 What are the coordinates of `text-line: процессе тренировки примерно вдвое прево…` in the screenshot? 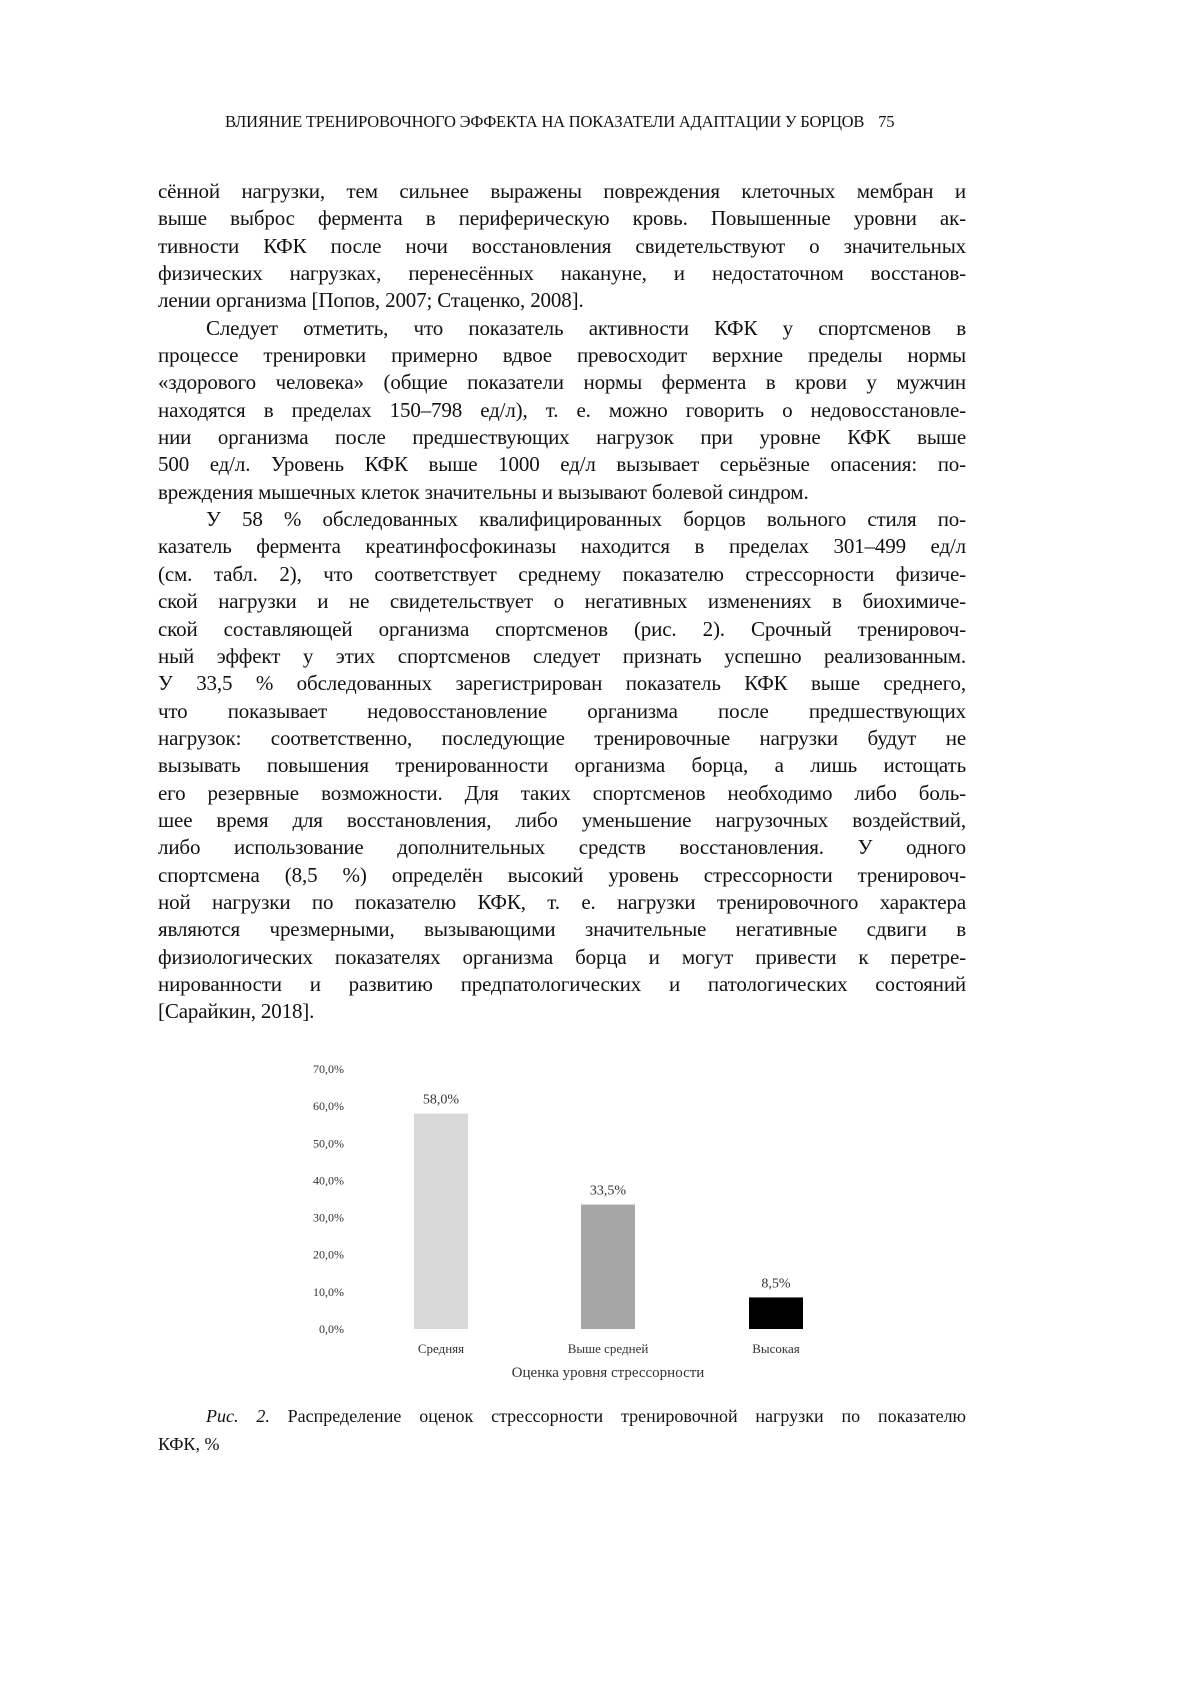 It's located at (562, 355).